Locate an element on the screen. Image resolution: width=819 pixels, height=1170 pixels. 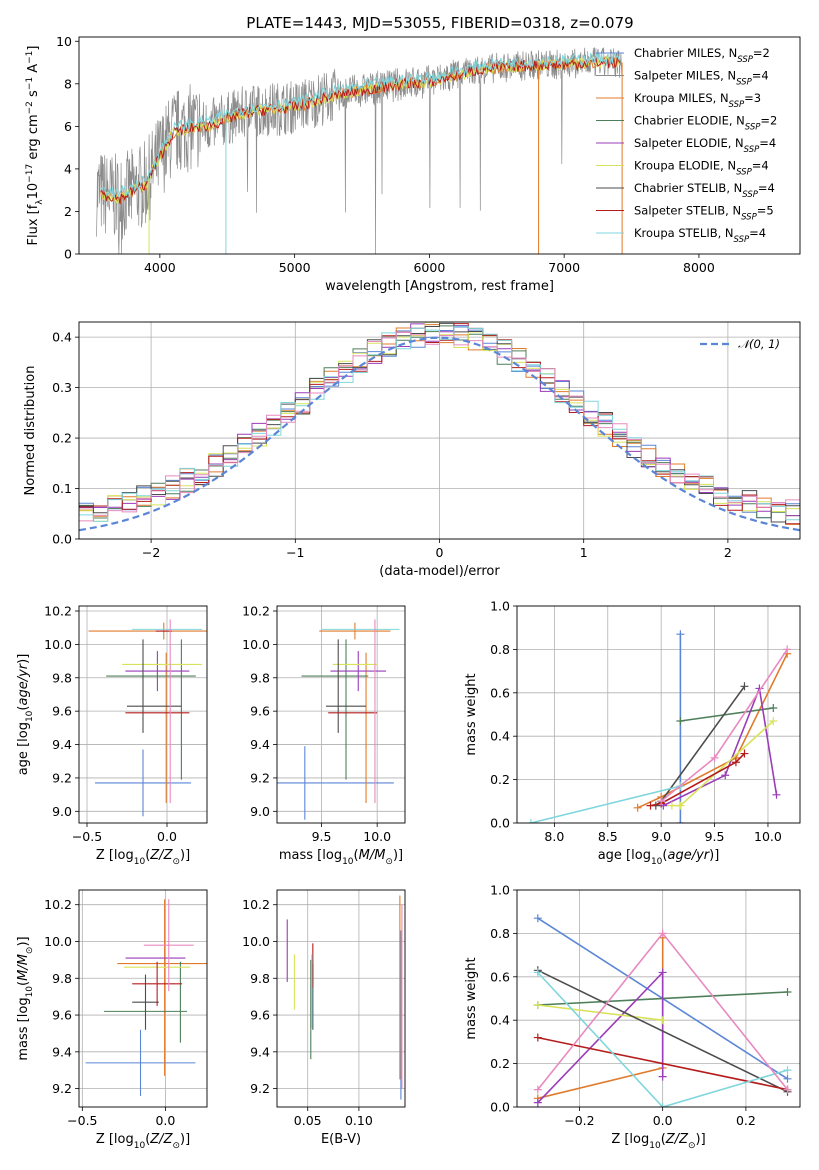
x-tick-label: 0.10 is located at coordinates (359, 1120).